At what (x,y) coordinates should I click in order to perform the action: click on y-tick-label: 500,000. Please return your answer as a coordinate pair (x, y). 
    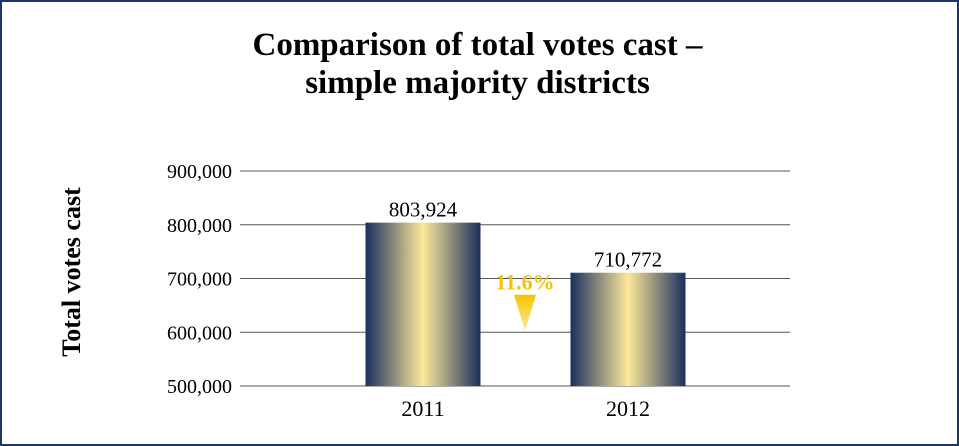
    Looking at the image, I should click on (199, 387).